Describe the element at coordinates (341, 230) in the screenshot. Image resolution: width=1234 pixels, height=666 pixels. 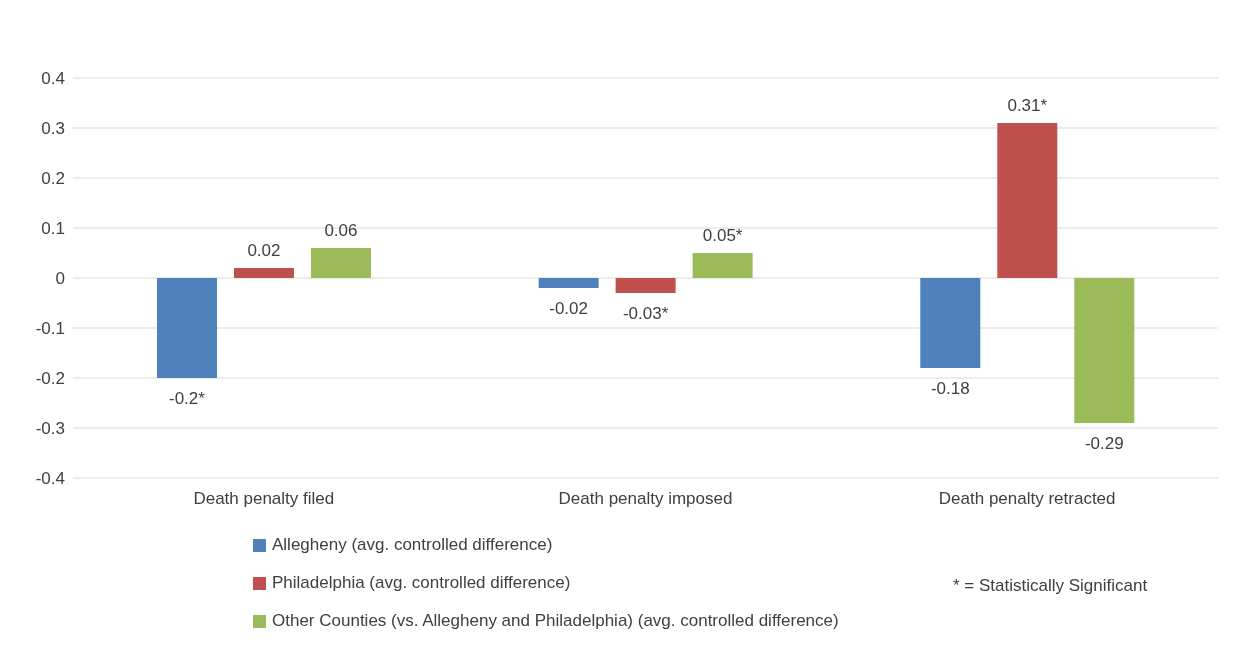
I see `data-label: 0.06` at that location.